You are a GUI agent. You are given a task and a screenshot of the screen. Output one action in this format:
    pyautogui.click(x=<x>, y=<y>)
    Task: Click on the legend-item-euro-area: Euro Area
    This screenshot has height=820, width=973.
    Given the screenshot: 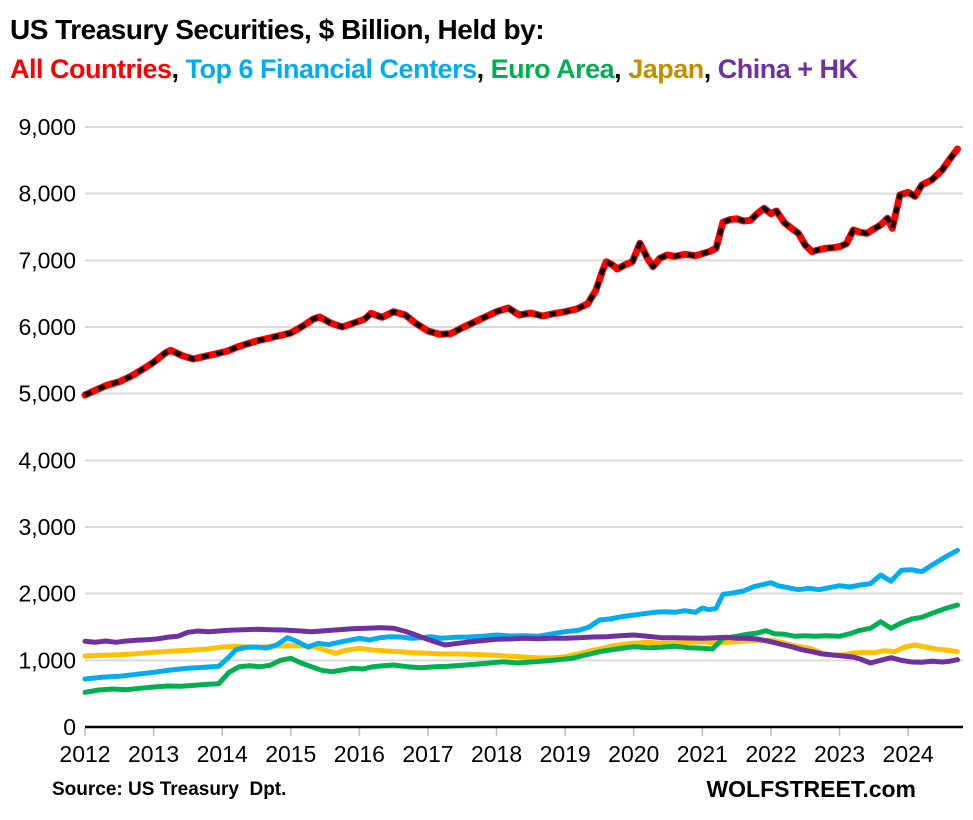 What is the action you would take?
    pyautogui.click(x=552, y=69)
    